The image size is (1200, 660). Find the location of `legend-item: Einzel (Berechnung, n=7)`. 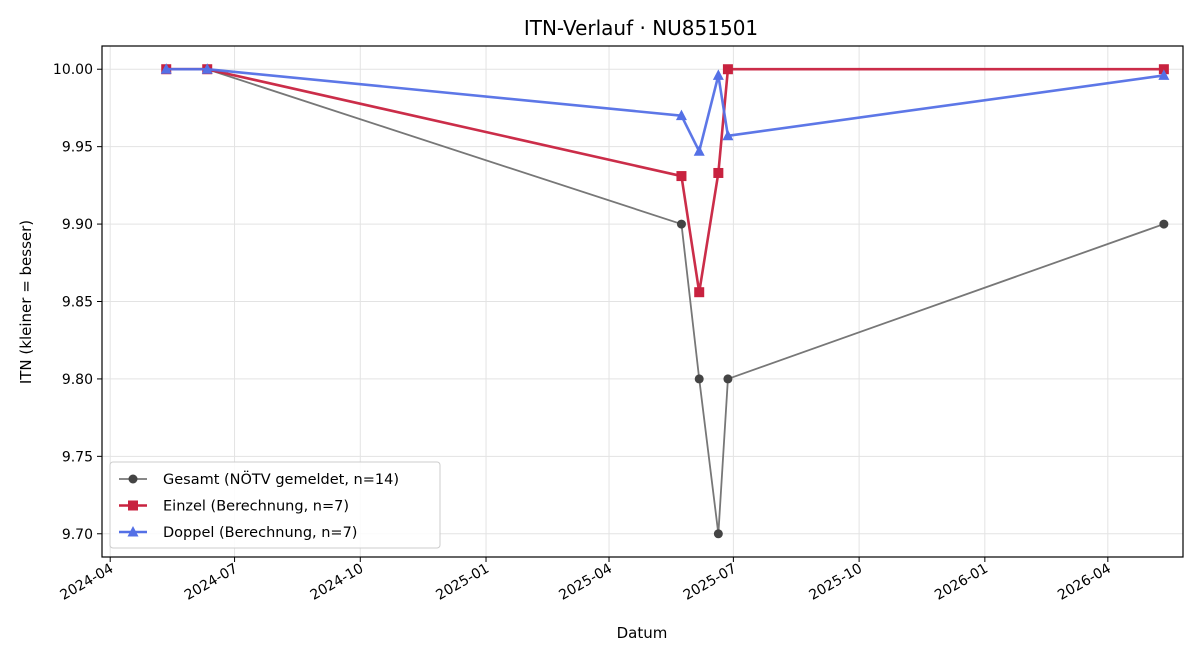

legend-item: Einzel (Berechnung, n=7) is located at coordinates (234, 507).